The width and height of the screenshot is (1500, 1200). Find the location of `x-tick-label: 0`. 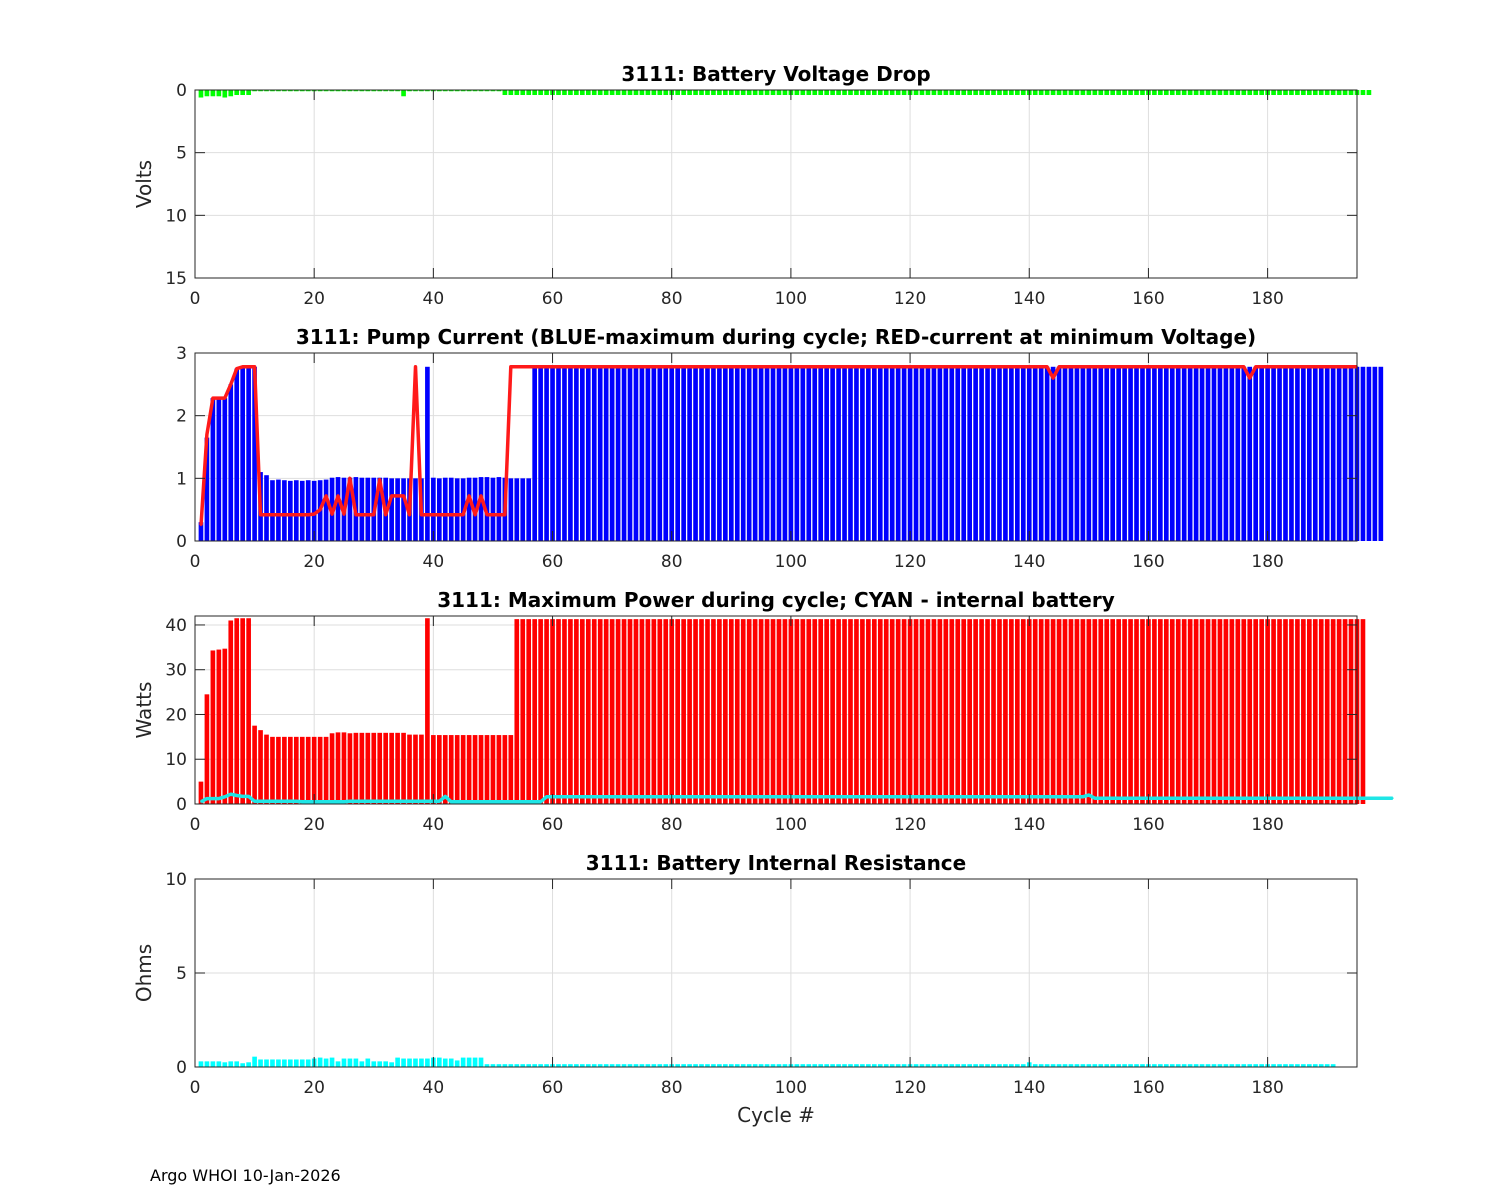

x-tick-label: 0 is located at coordinates (195, 825).